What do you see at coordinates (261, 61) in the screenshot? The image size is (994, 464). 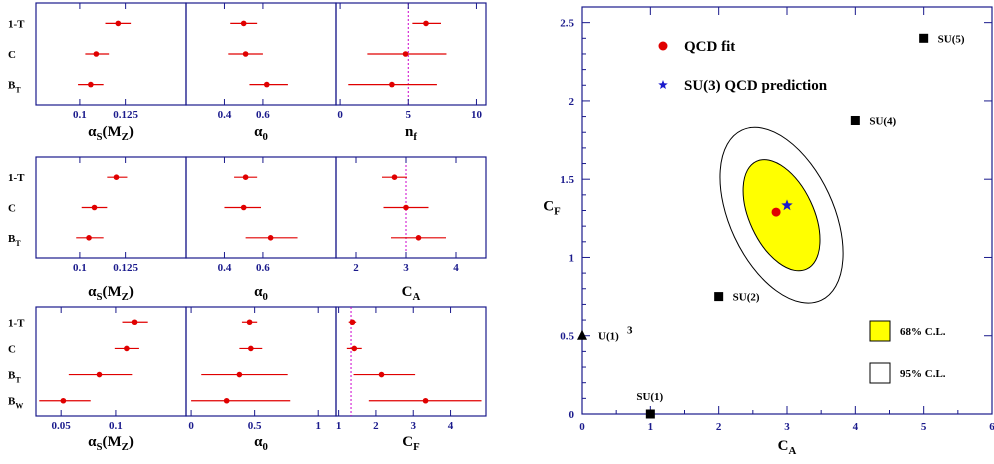 I see `panel-r1-c2: 0.4 0.6` at bounding box center [261, 61].